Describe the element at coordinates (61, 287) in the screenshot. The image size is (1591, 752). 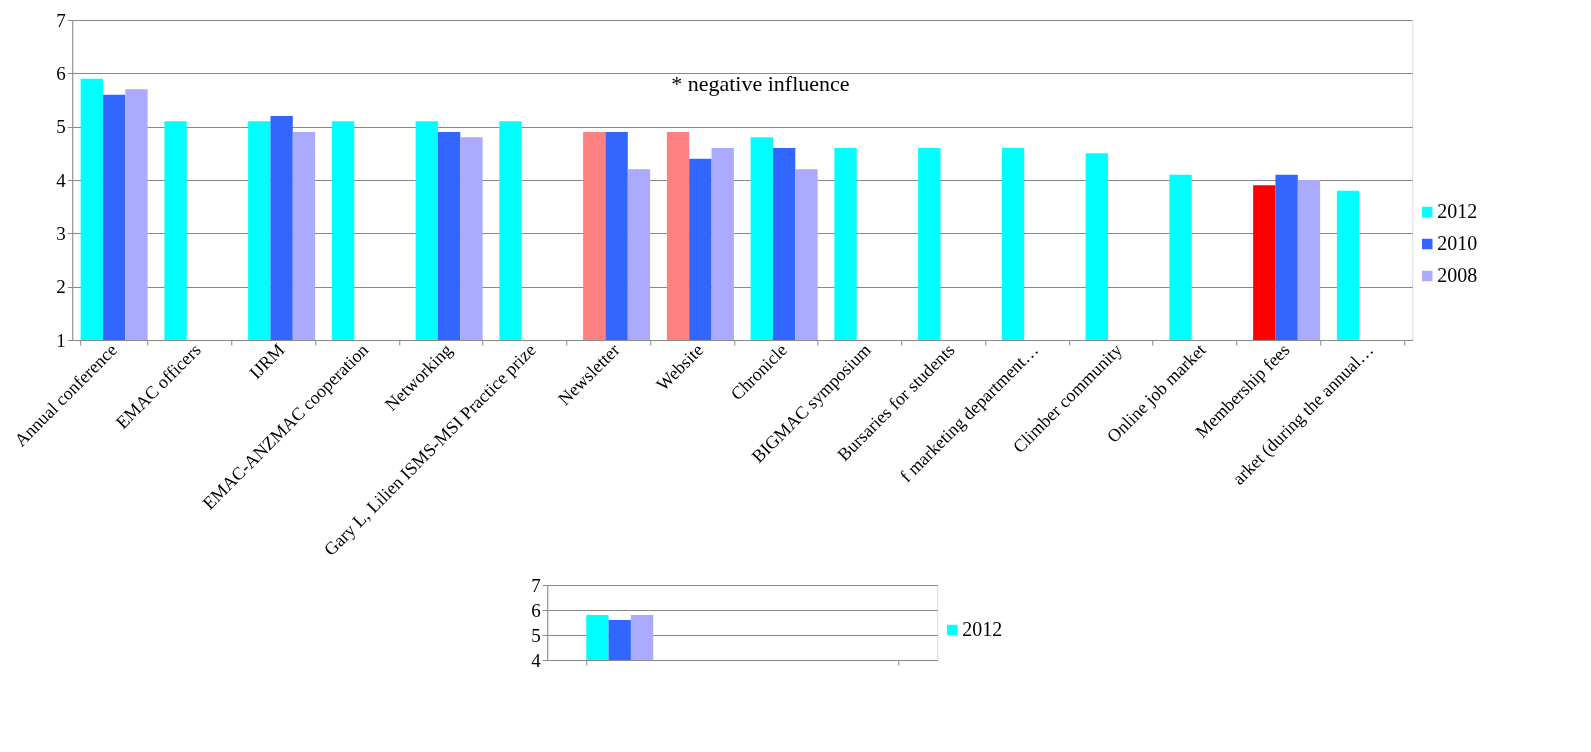
I see `y-tick-label: 2` at that location.